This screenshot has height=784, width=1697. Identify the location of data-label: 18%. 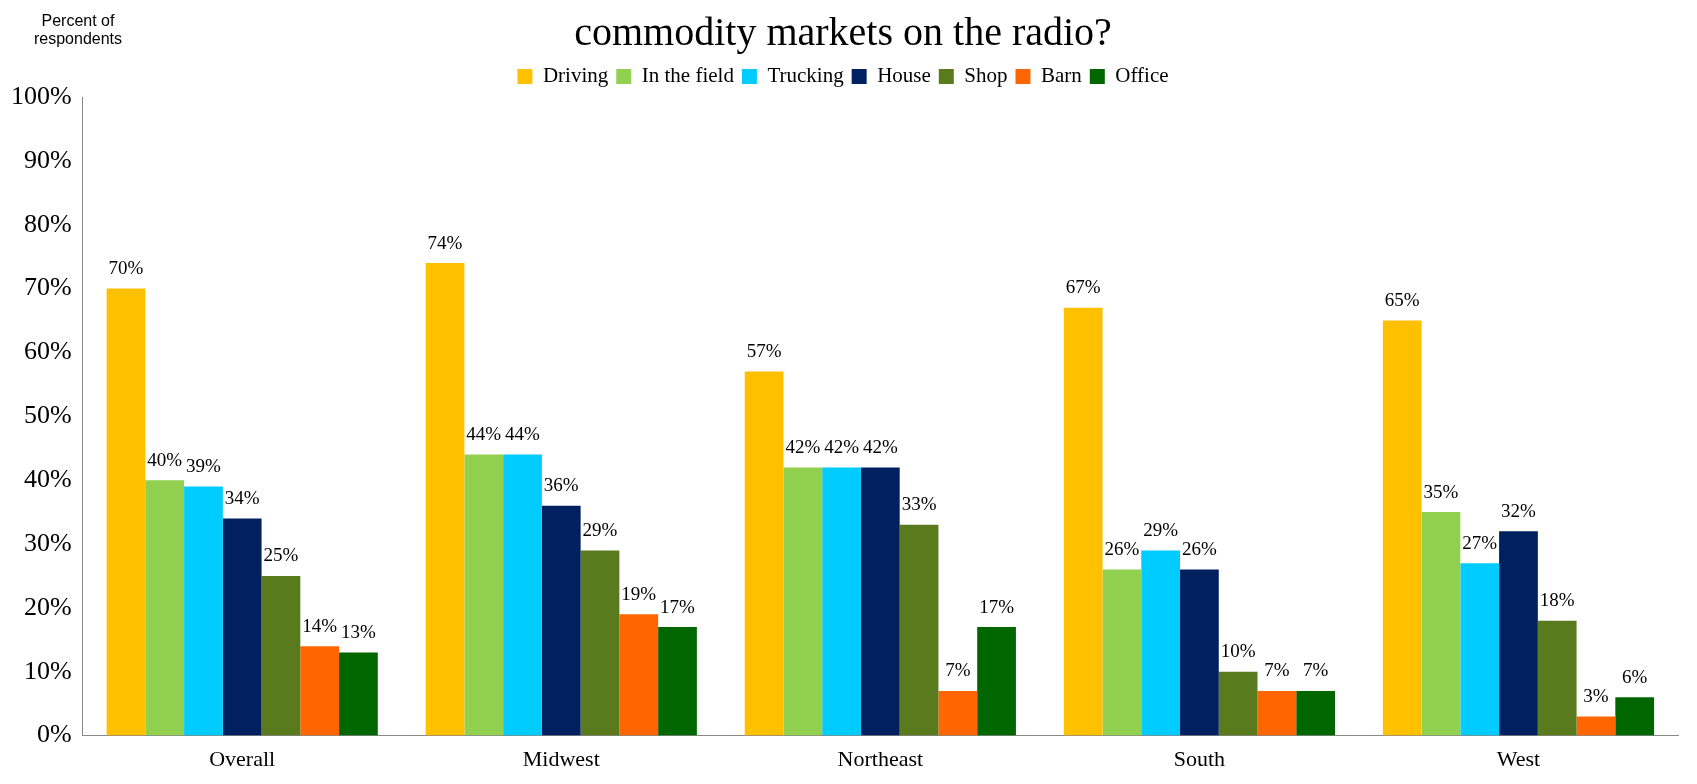
(1557, 600).